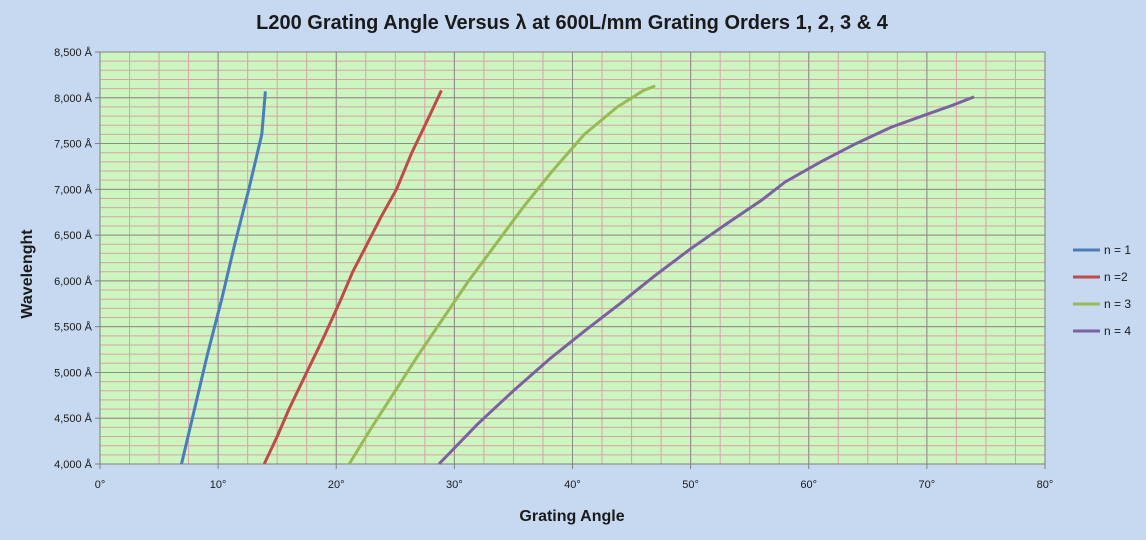 The width and height of the screenshot is (1146, 540). Describe the element at coordinates (73, 418) in the screenshot. I see `y-tick-label: 4,500 Å` at that location.